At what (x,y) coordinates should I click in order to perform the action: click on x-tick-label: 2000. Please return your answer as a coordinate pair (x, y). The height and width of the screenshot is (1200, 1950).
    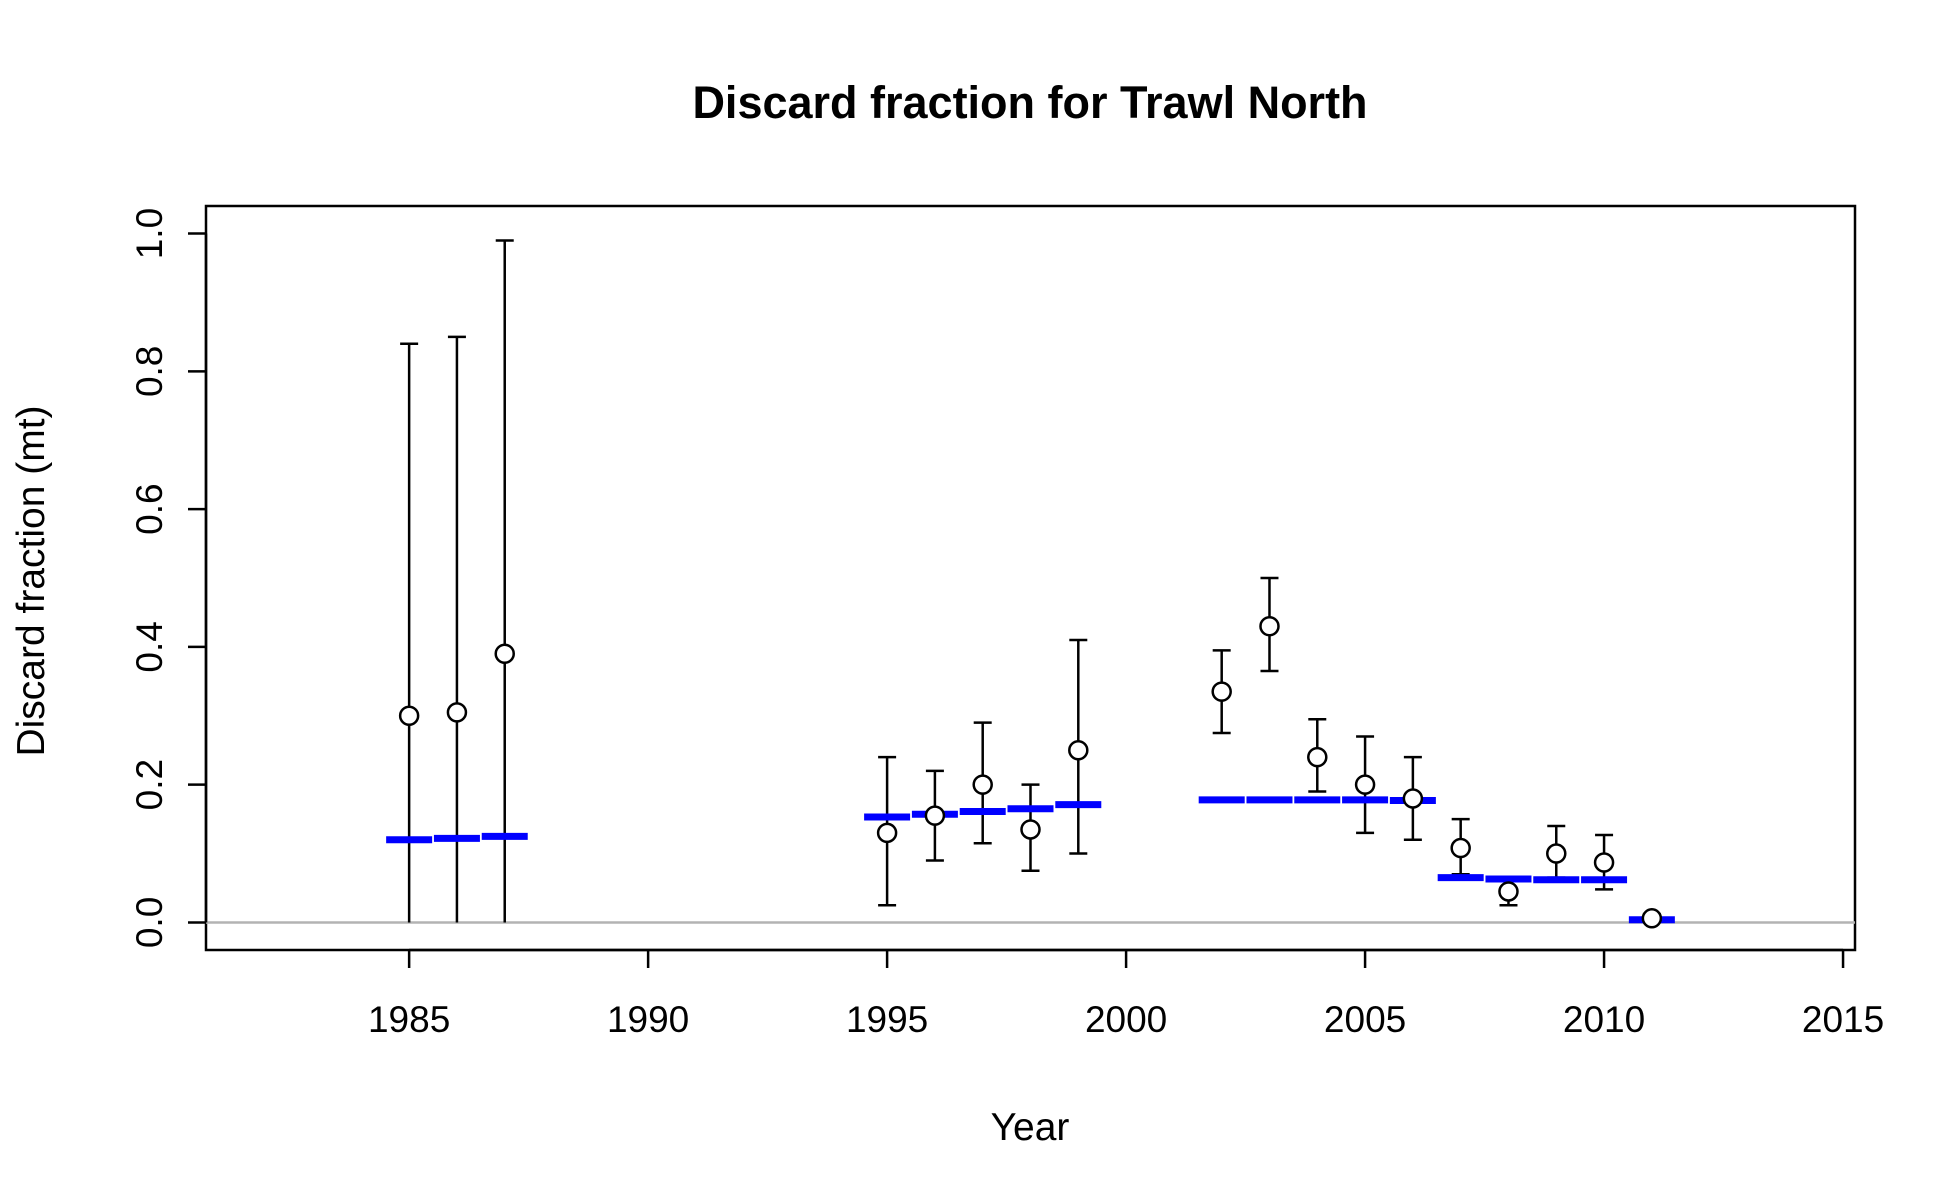
    Looking at the image, I should click on (1126, 1019).